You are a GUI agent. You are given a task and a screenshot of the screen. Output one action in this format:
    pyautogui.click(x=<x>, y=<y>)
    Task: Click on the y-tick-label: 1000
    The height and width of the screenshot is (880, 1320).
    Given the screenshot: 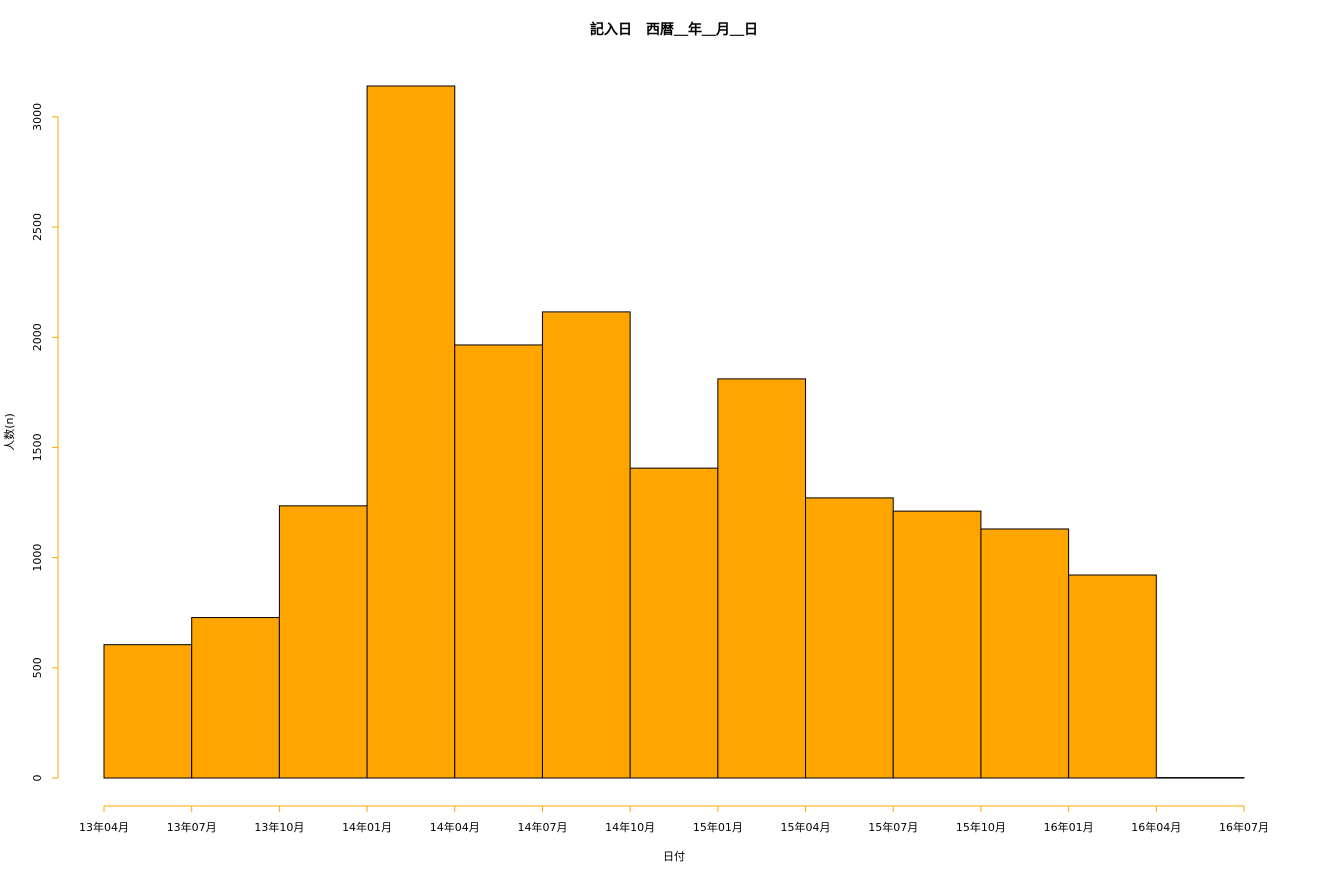 What is the action you would take?
    pyautogui.click(x=37, y=558)
    